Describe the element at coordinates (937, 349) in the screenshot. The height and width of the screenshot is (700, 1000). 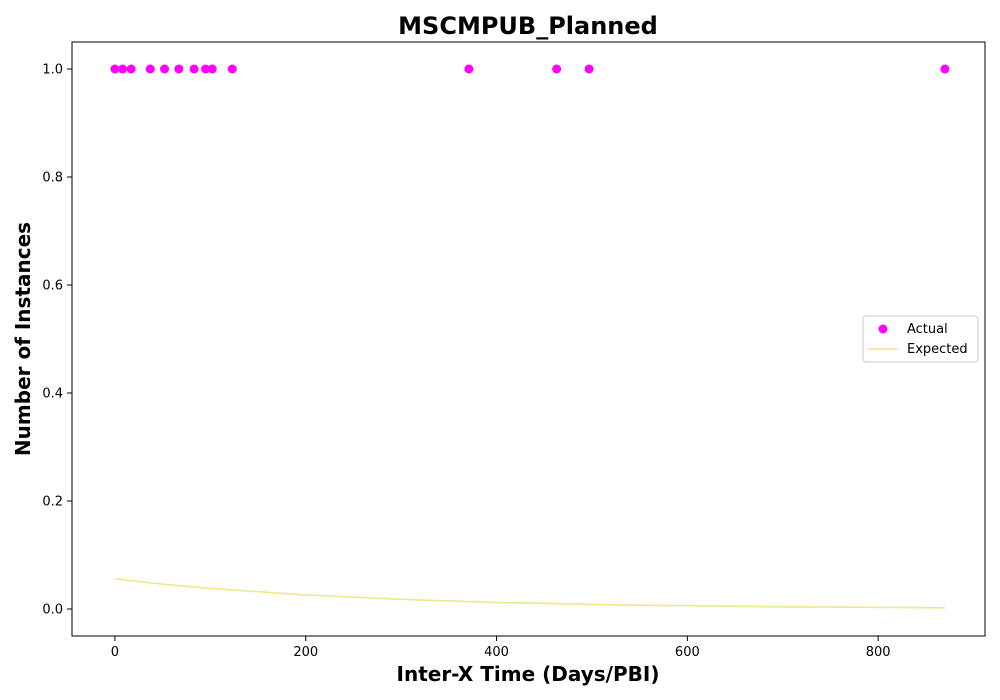
I see `legend-label-expected: Expected` at that location.